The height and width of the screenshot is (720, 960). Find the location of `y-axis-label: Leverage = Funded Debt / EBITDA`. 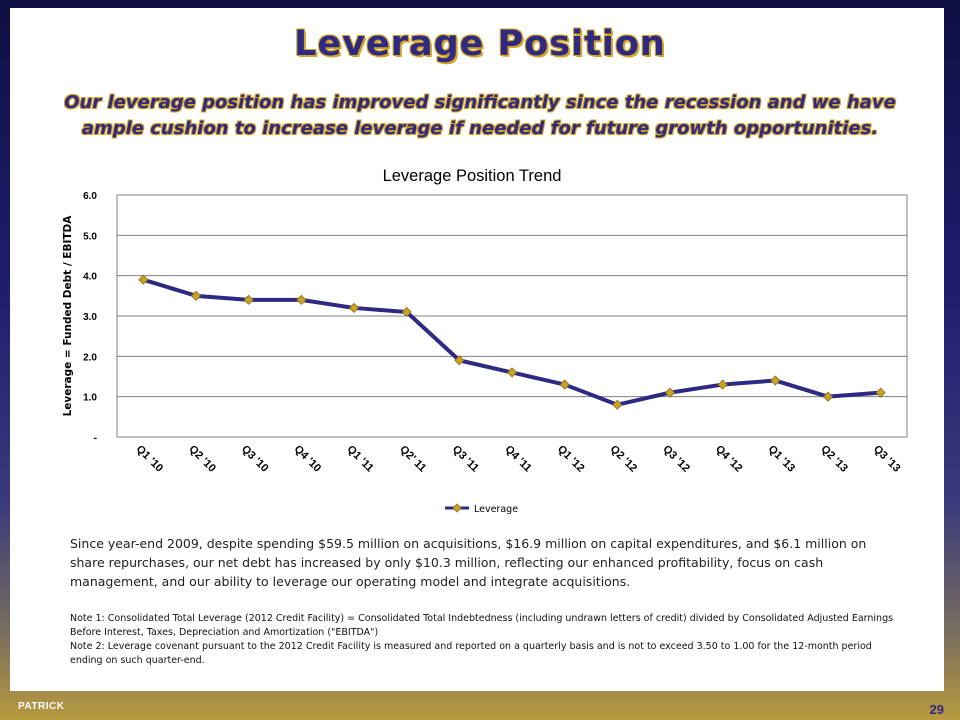

y-axis-label: Leverage = Funded Debt / EBITDA is located at coordinates (68, 316).